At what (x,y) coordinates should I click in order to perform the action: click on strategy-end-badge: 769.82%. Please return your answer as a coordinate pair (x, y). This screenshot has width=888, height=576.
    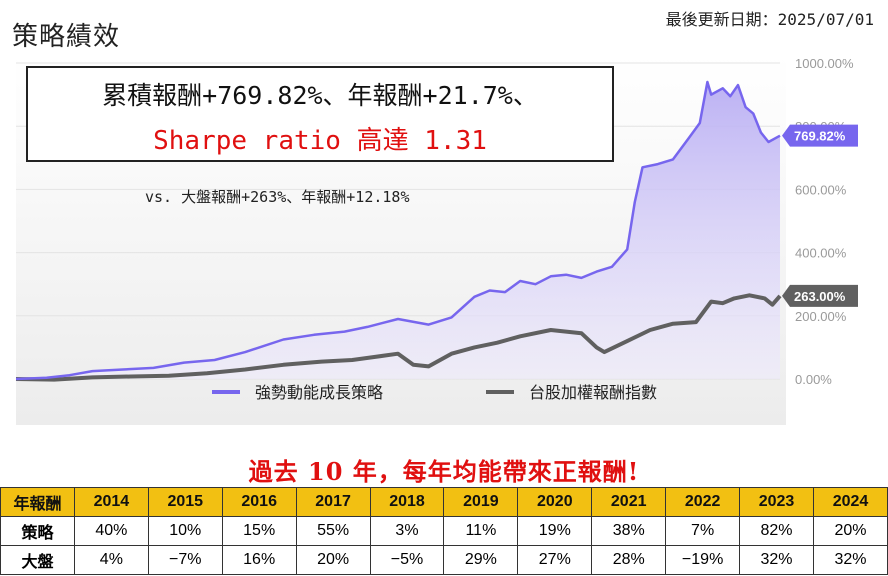
    Looking at the image, I should click on (820, 135).